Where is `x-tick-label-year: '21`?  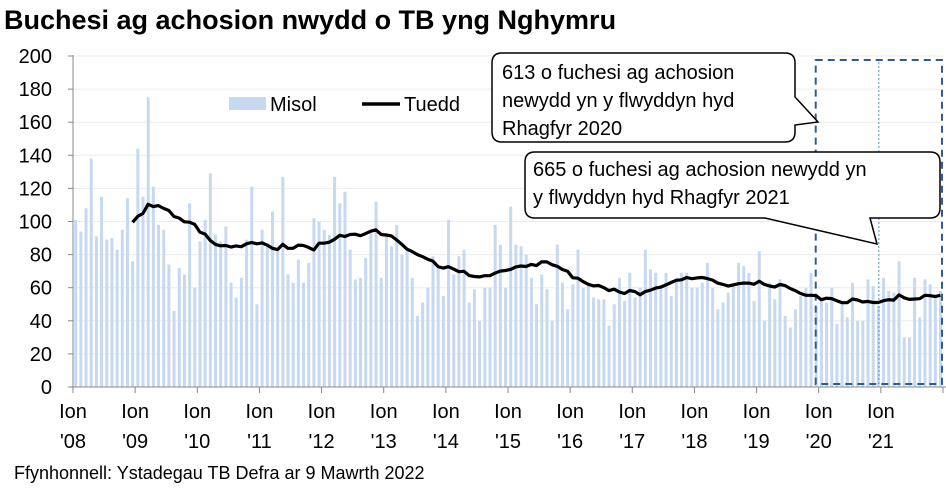
x-tick-label-year: '21 is located at coordinates (881, 442).